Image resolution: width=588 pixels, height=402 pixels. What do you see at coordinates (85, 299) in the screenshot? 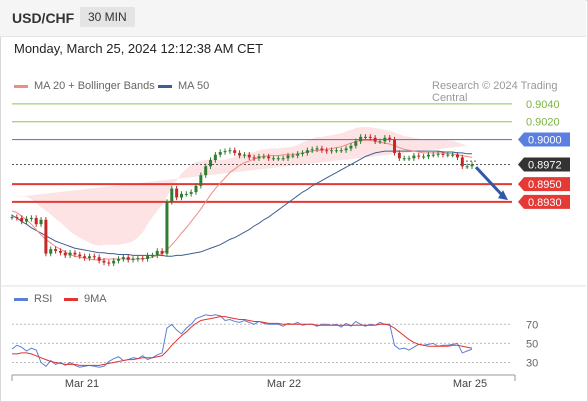
I see `legend-9ma: 9MA` at bounding box center [85, 299].